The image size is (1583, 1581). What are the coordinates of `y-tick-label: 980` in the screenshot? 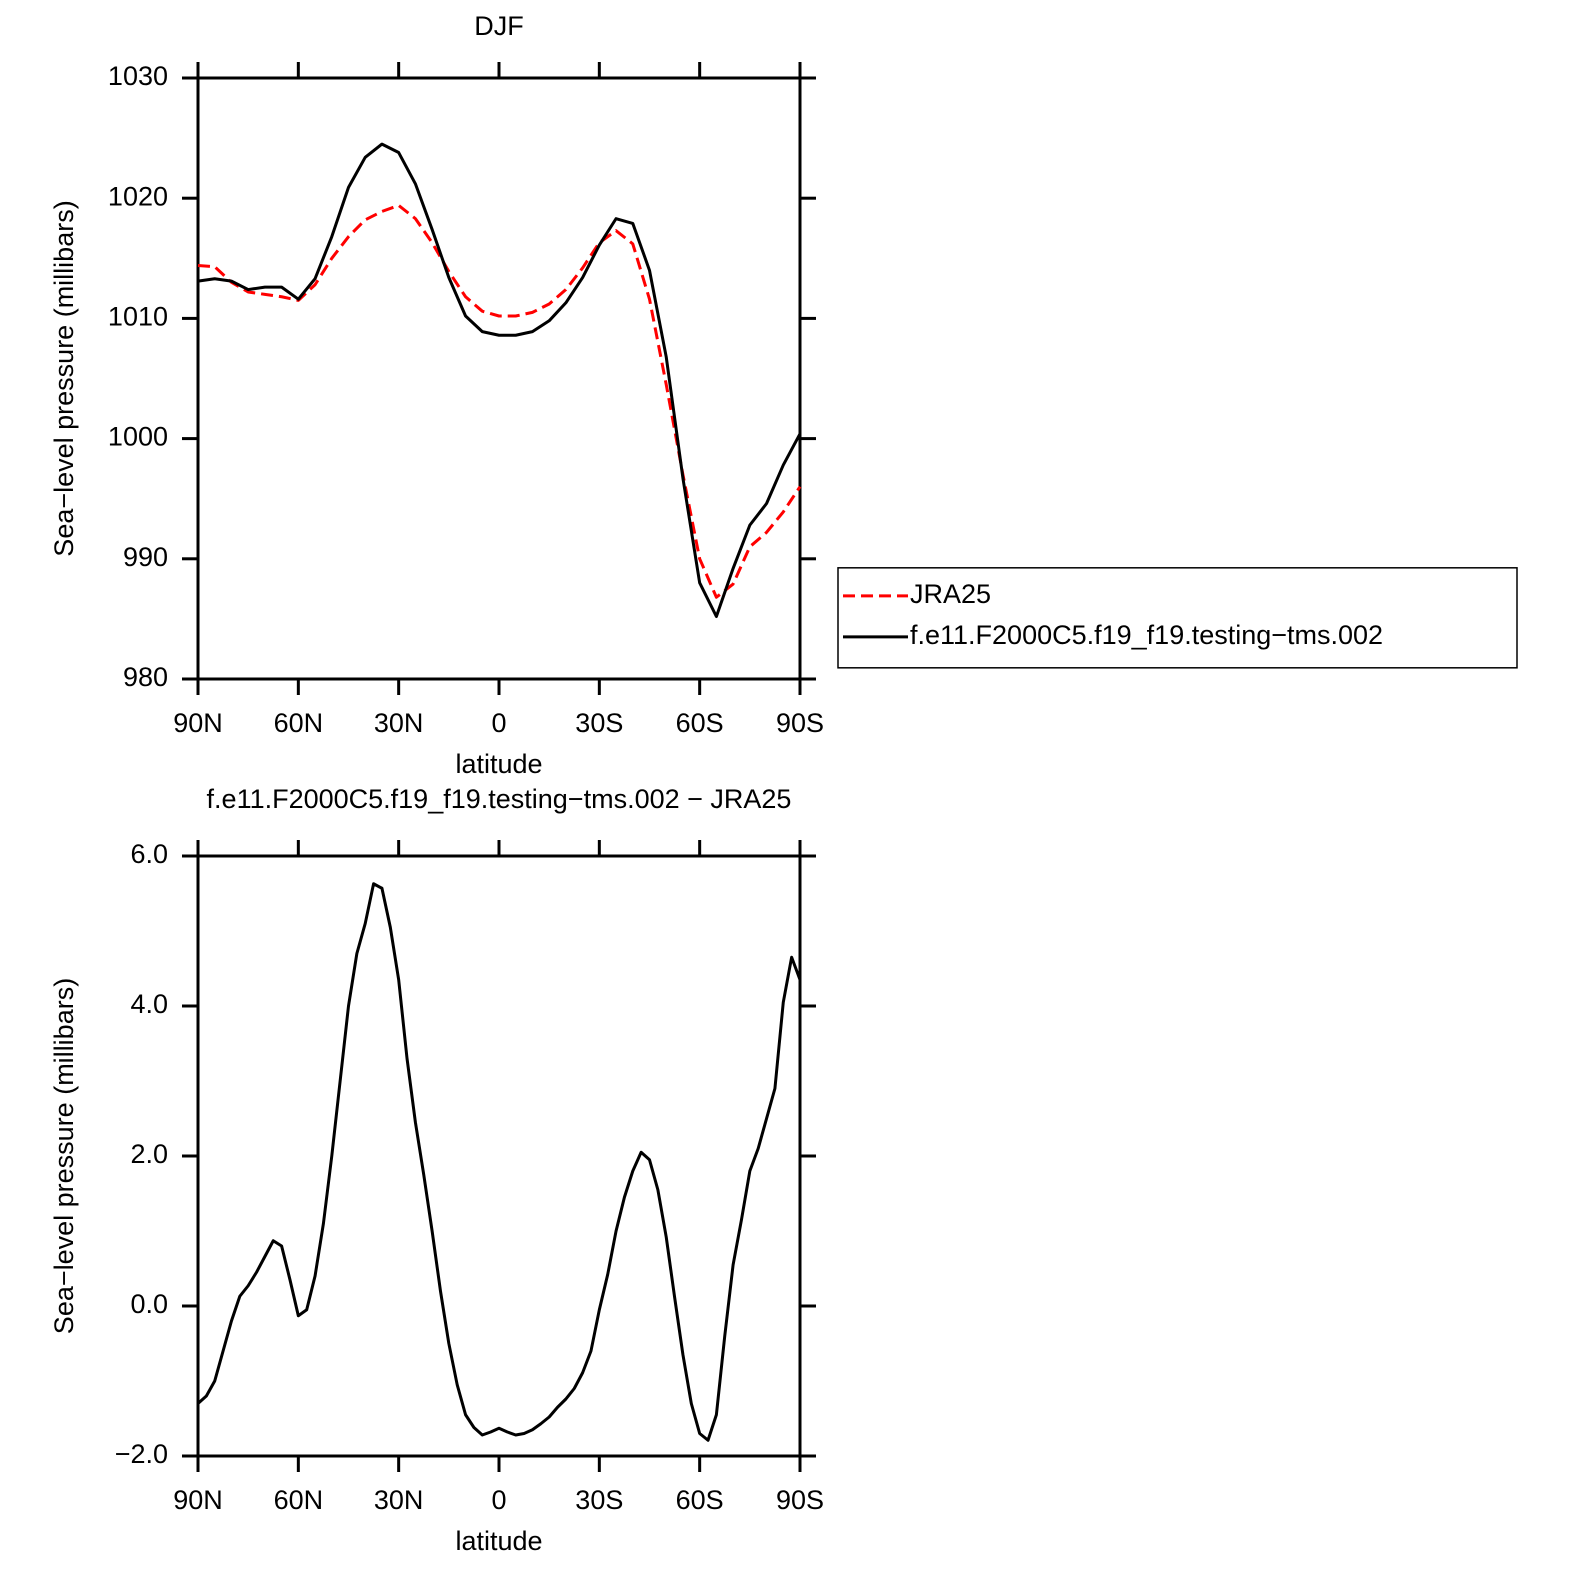 It's located at (145, 677).